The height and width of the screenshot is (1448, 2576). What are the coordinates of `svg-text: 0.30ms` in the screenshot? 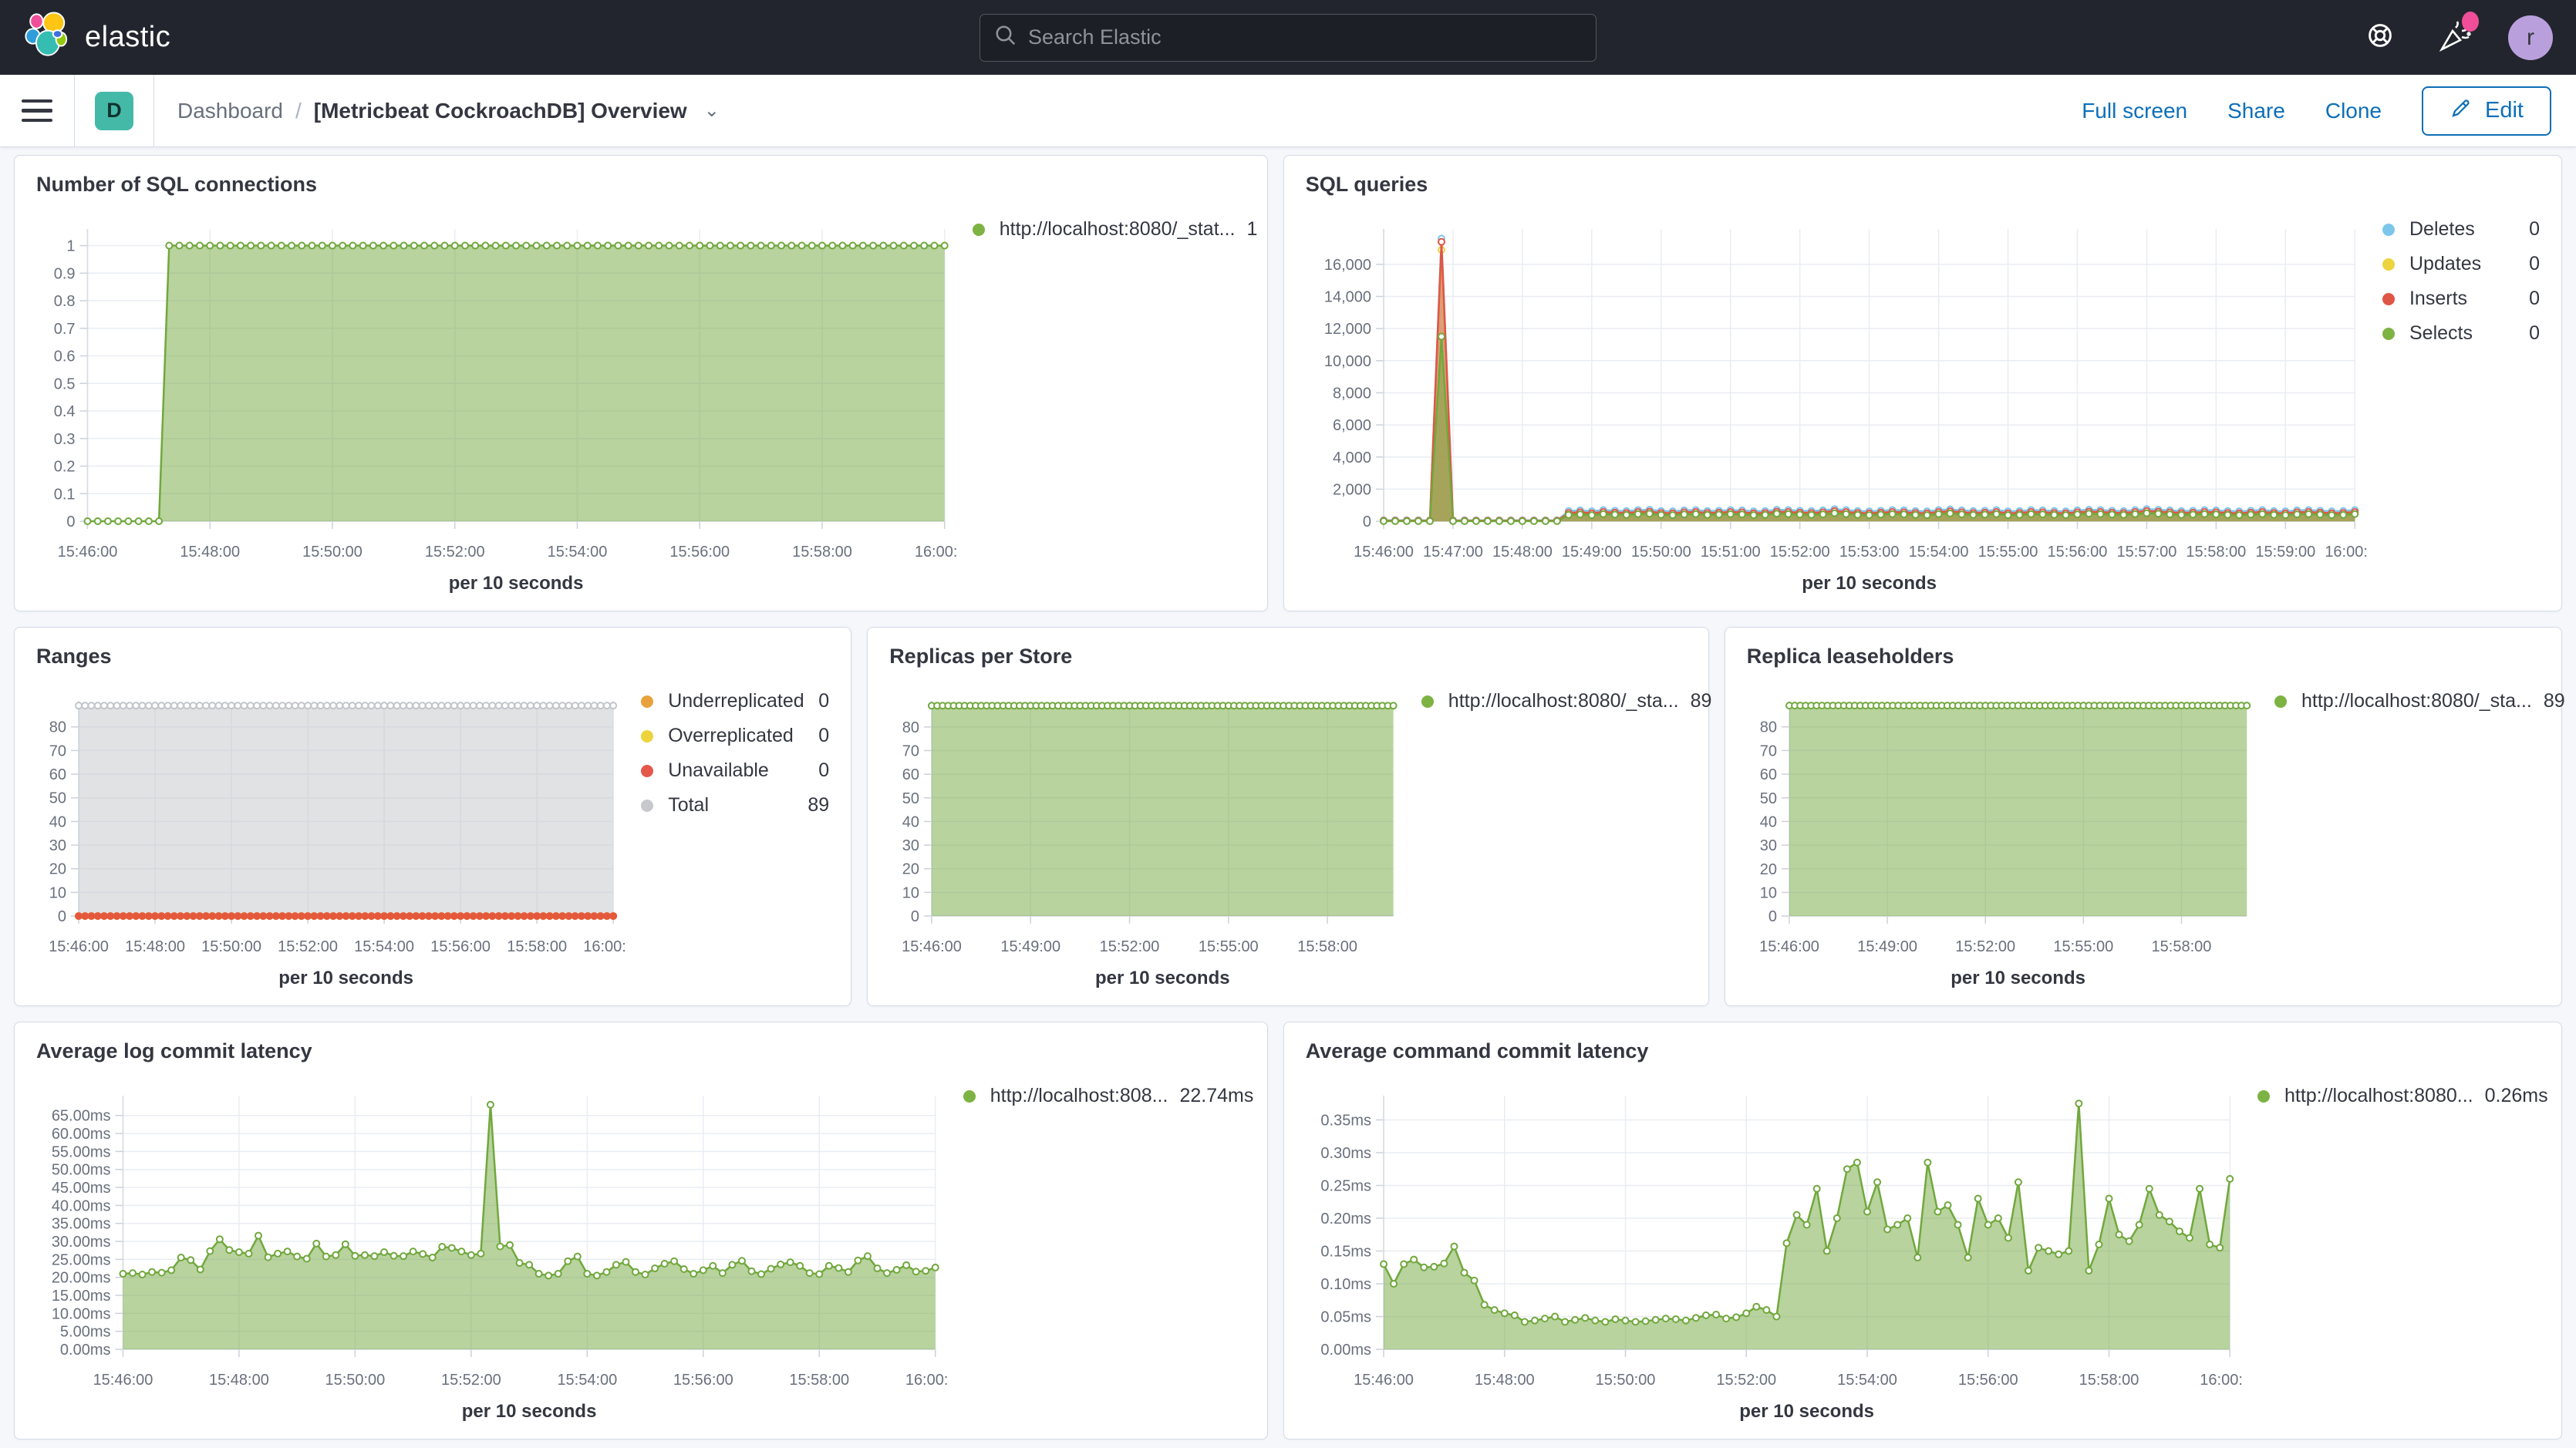 It's located at (1345, 1153).